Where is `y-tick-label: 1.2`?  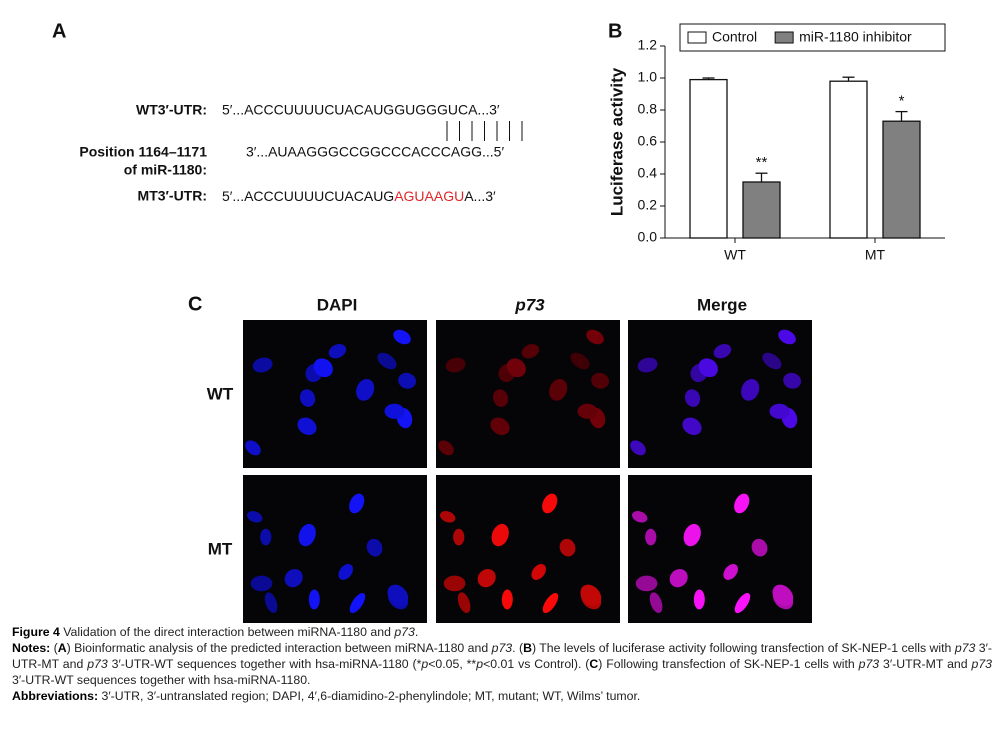
y-tick-label: 1.2 is located at coordinates (648, 45).